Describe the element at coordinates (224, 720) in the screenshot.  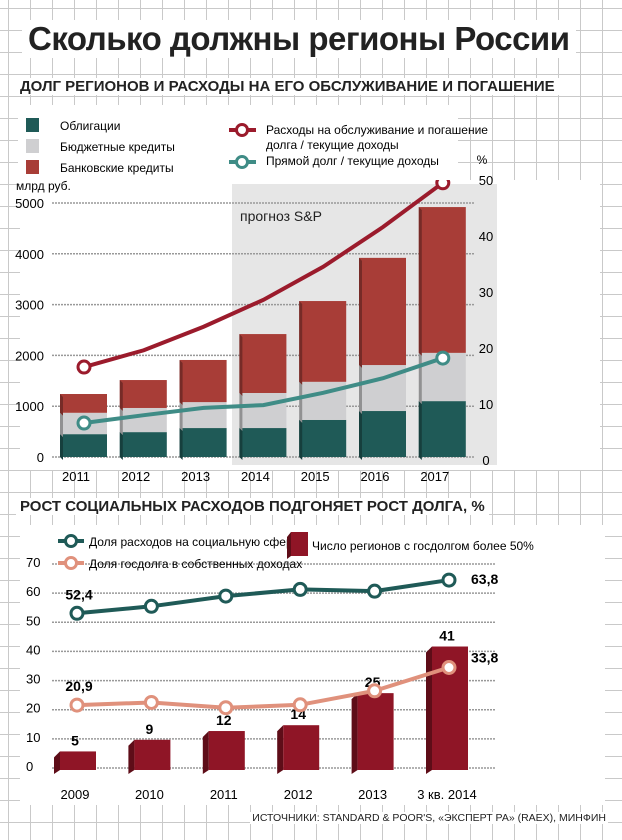
I see `bar-label: 12` at that location.